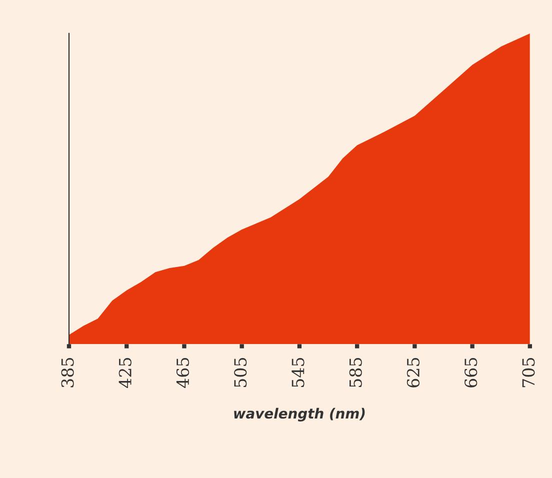  I want to click on x-tick-label: 505, so click(240, 373).